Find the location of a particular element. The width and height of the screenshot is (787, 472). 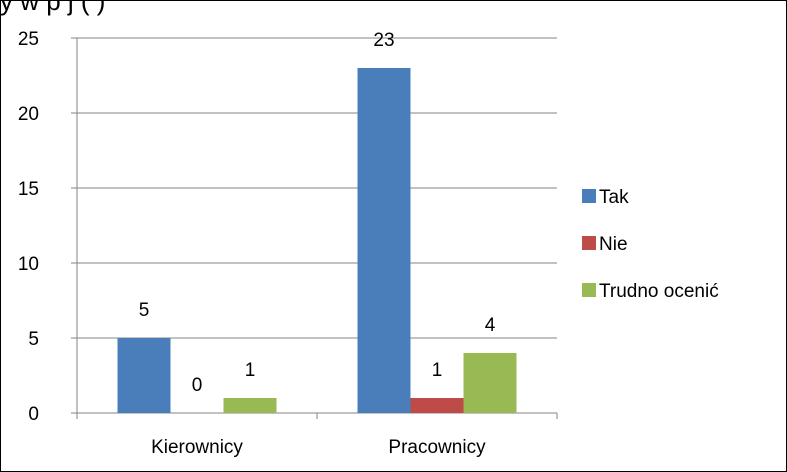

legend-label: Tak is located at coordinates (614, 197).